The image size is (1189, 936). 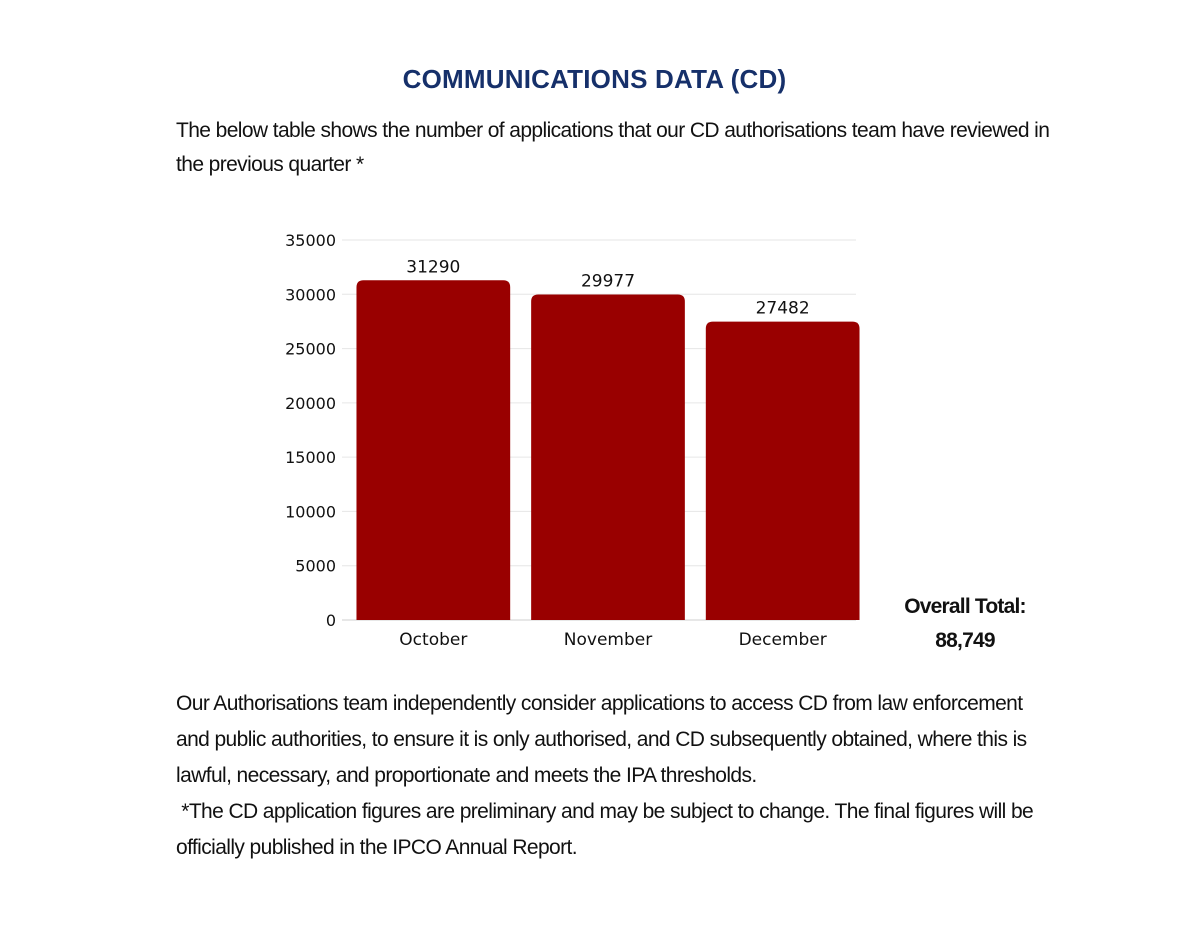 What do you see at coordinates (965, 640) in the screenshot?
I see `overall-total-value: 88,749` at bounding box center [965, 640].